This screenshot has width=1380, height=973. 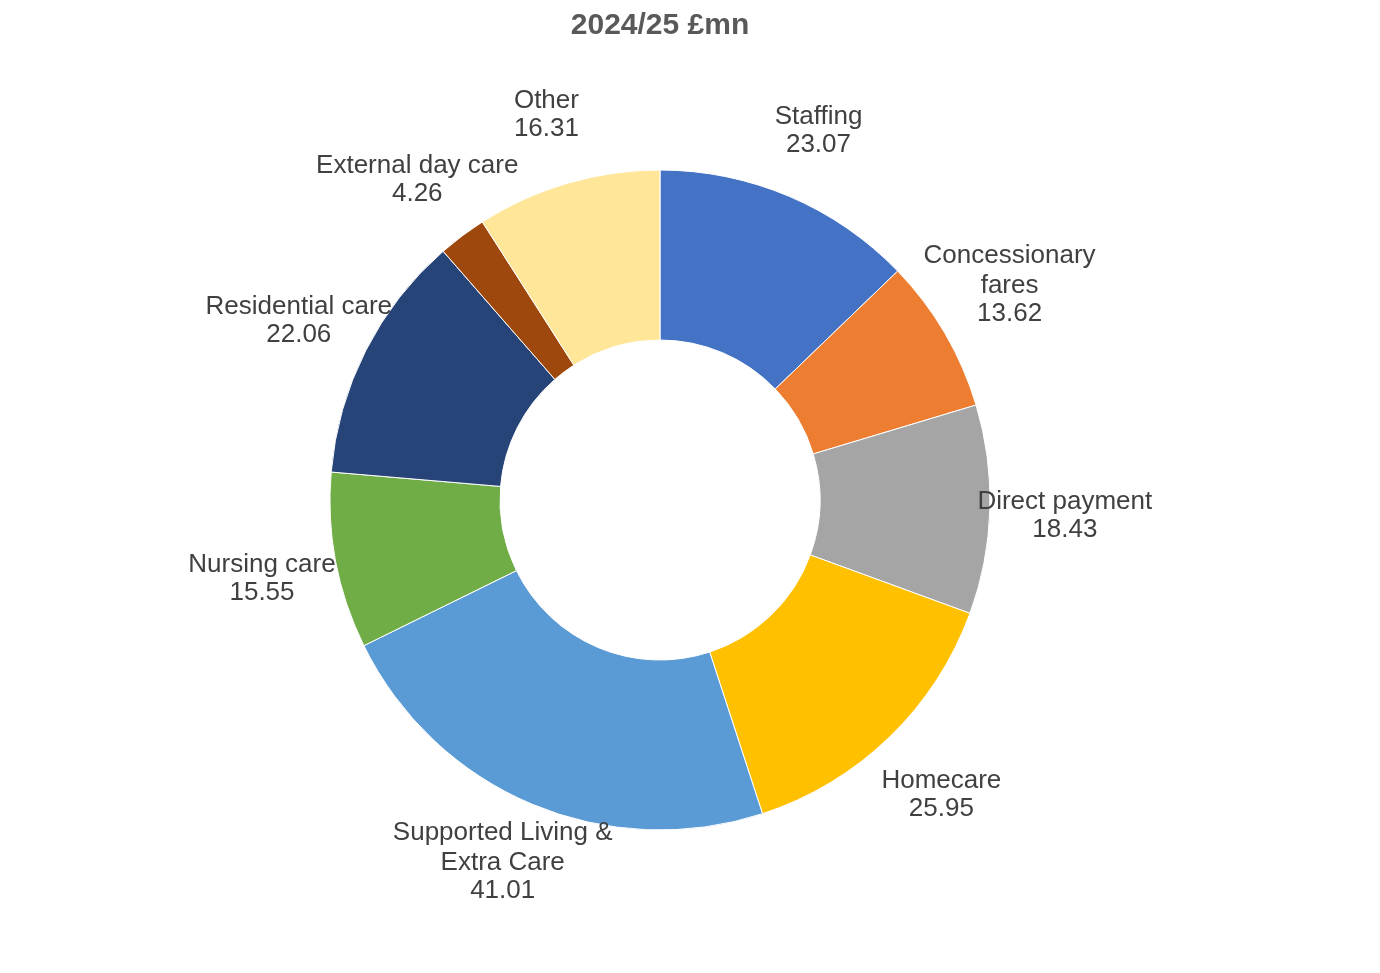 What do you see at coordinates (818, 143) in the screenshot?
I see `data-label: 23.07` at bounding box center [818, 143].